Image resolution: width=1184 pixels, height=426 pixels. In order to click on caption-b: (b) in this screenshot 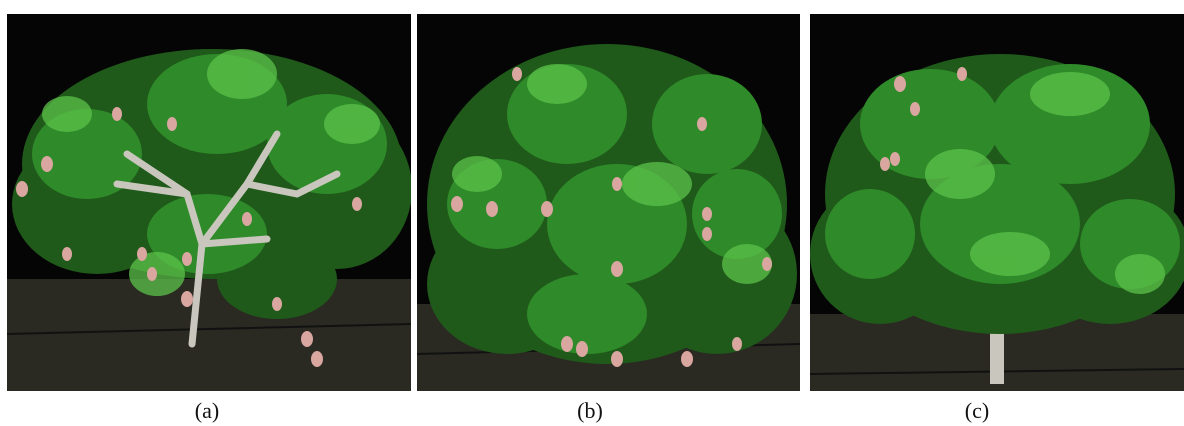, I will do `click(590, 410)`.